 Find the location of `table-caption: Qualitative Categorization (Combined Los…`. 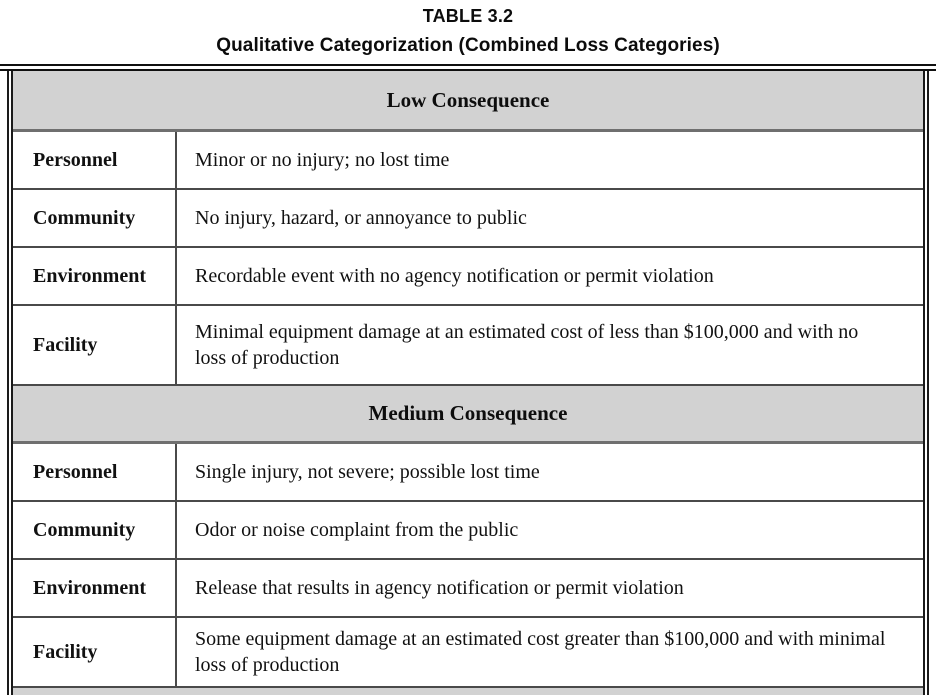

table-caption: Qualitative Categorization (Combined Los… is located at coordinates (468, 45).